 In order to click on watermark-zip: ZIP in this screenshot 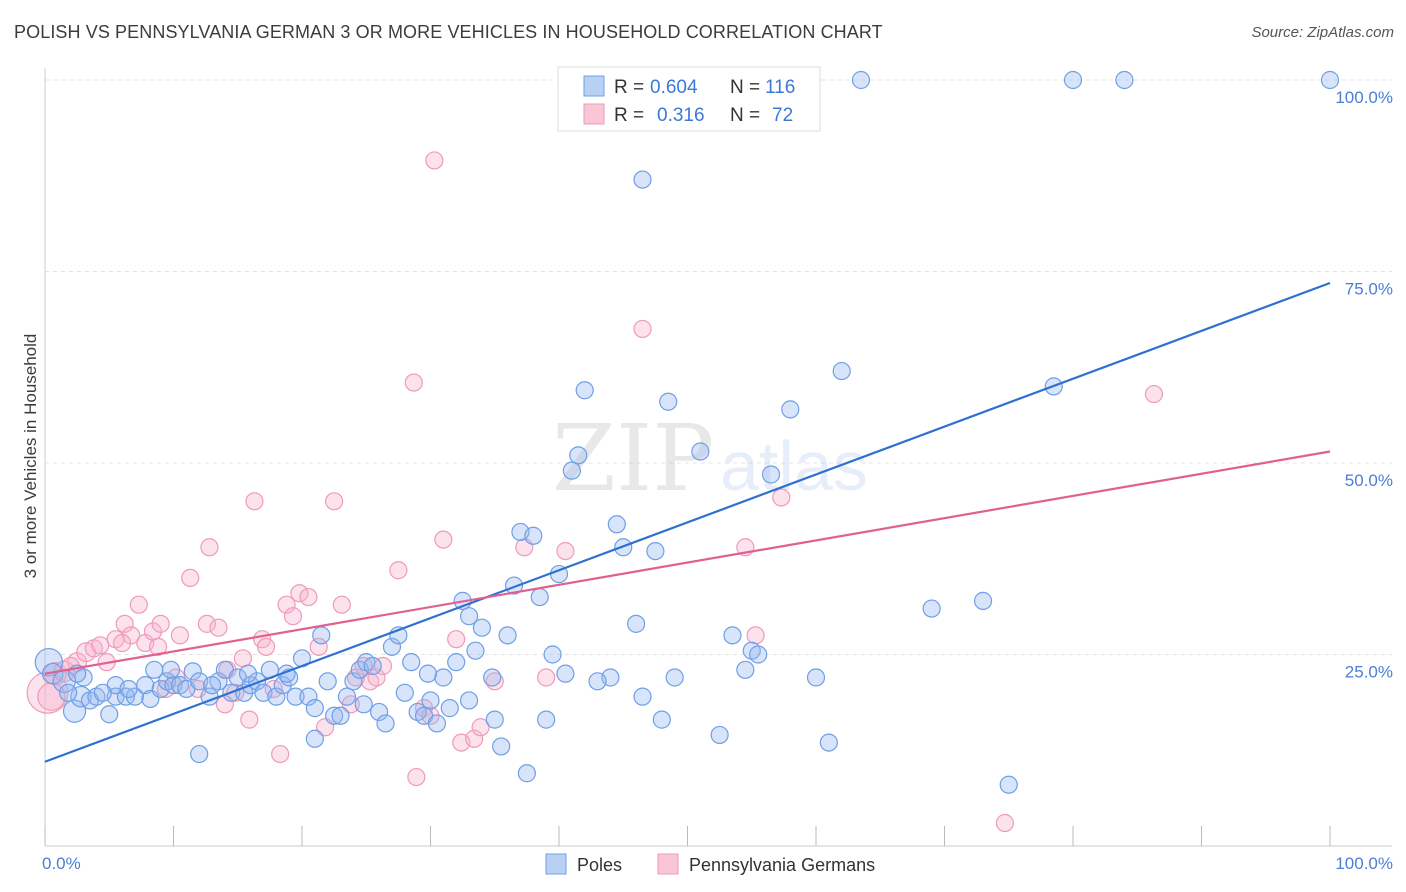, I will do `click(633, 458)`.